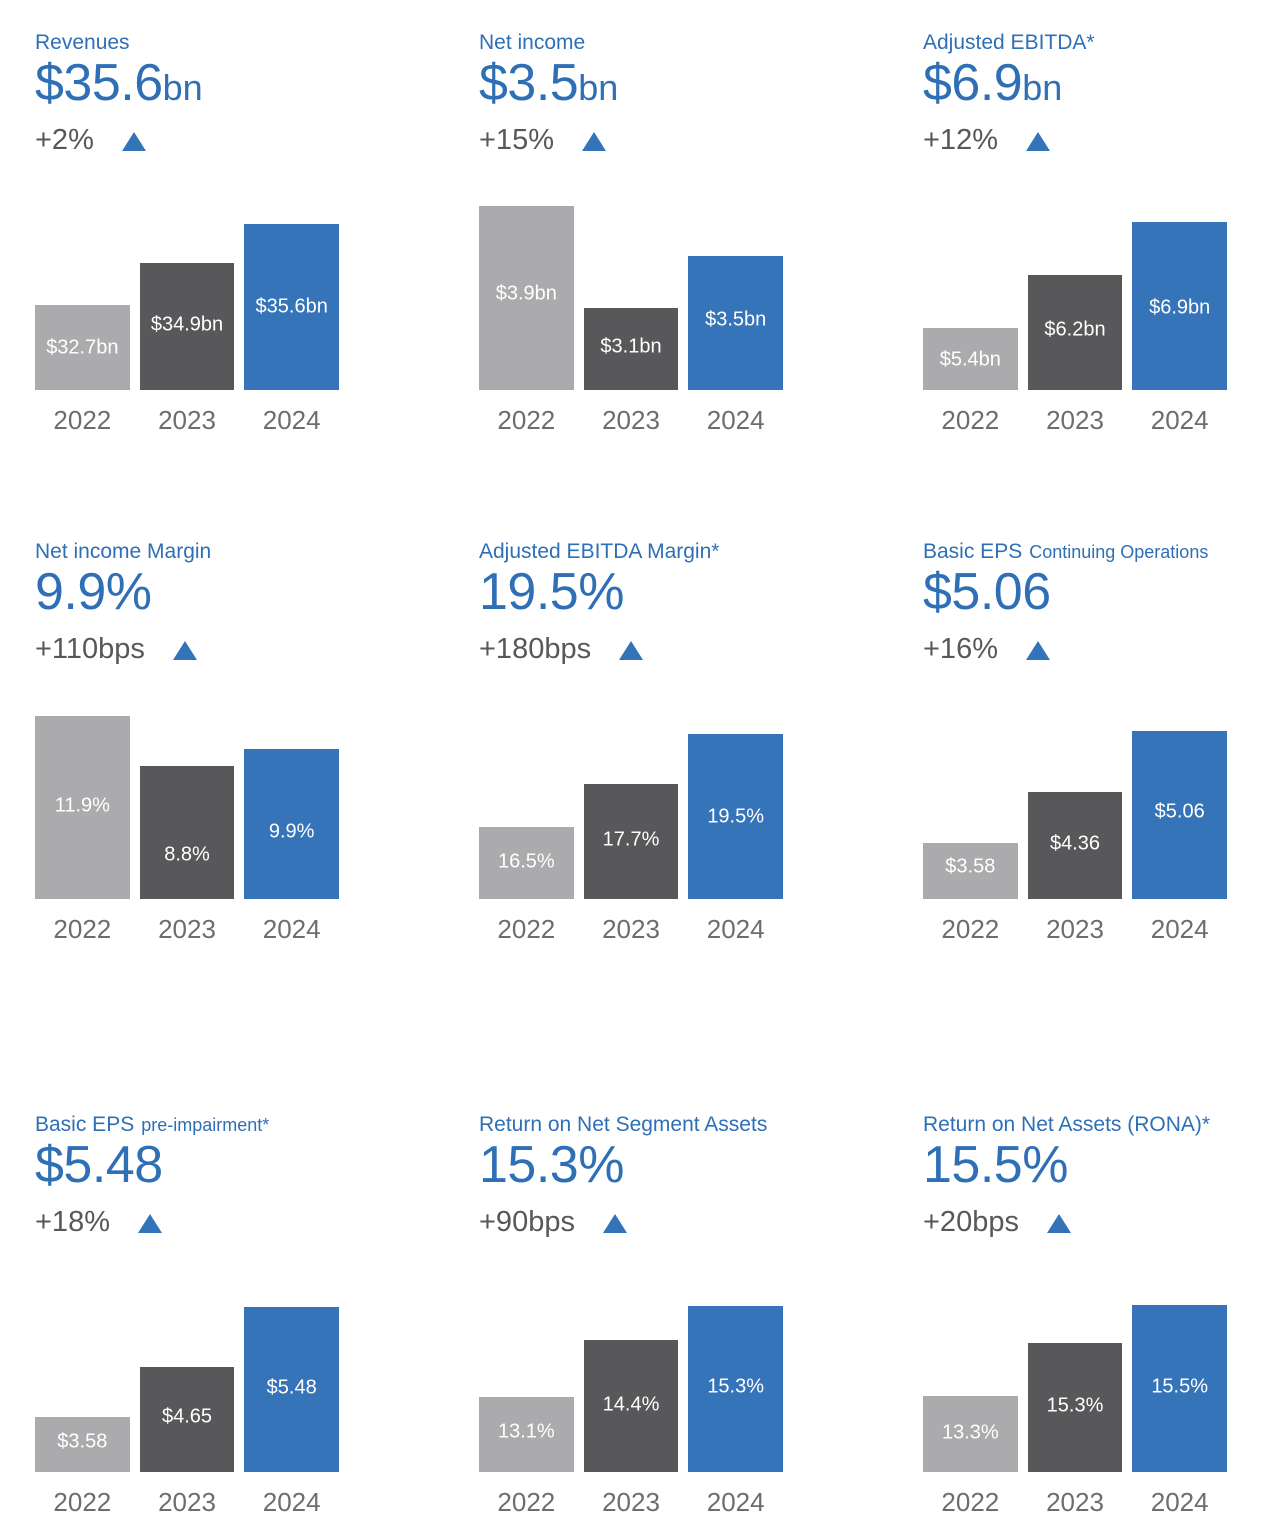 Image resolution: width=1265 pixels, height=1524 pixels. I want to click on bar-value-label: 16.5%, so click(526, 861).